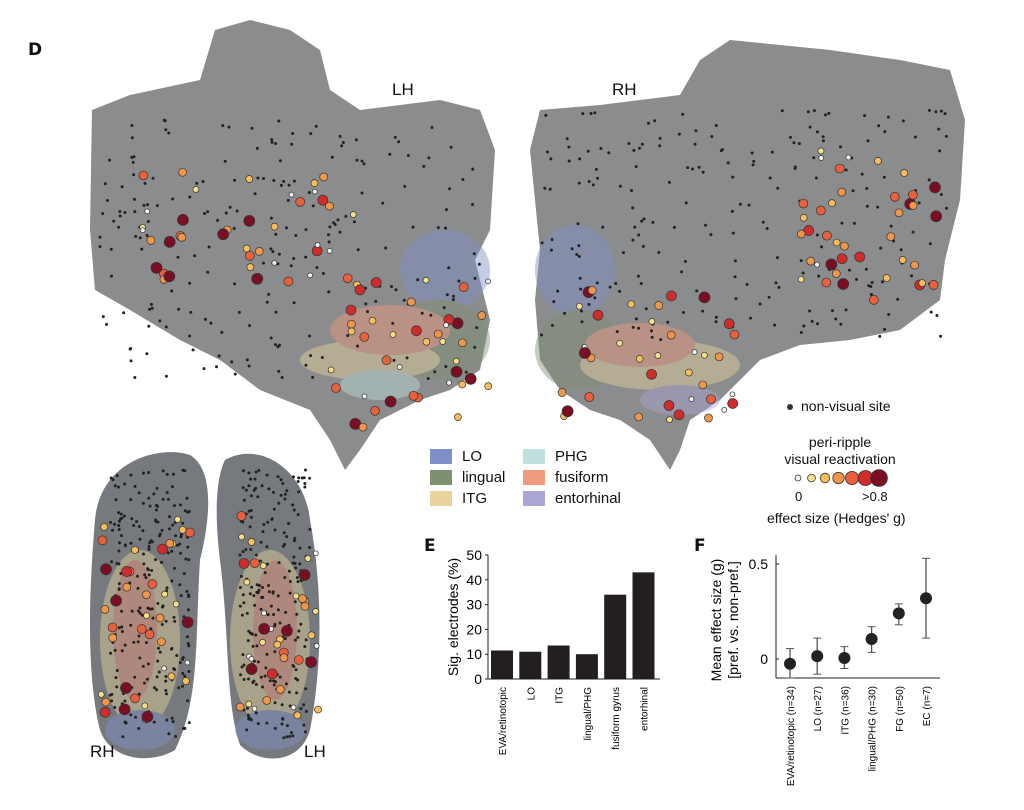 Image resolution: width=1024 pixels, height=810 pixels. I want to click on y-tick-label: 50, so click(474, 555).